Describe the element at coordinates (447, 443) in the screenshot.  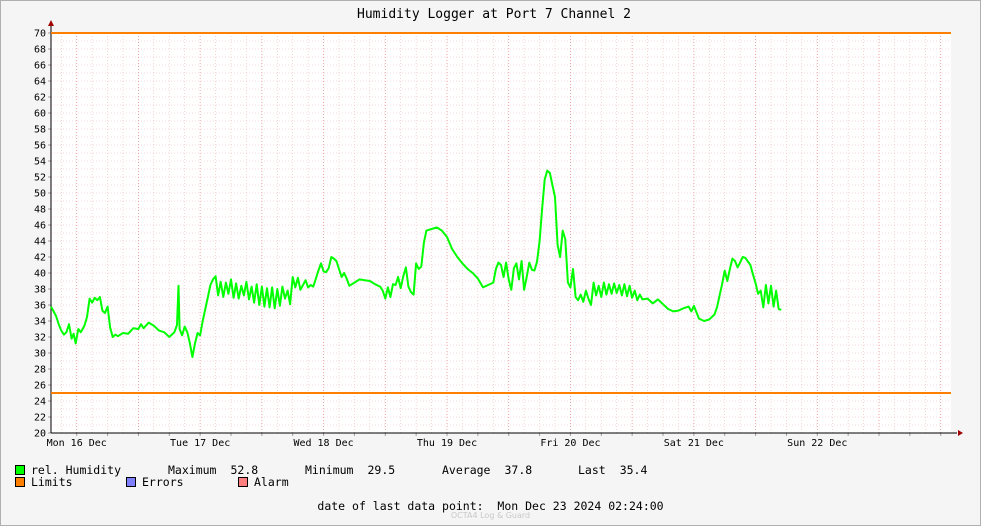
I see `x-tick-label: Thu 19 Dec` at that location.